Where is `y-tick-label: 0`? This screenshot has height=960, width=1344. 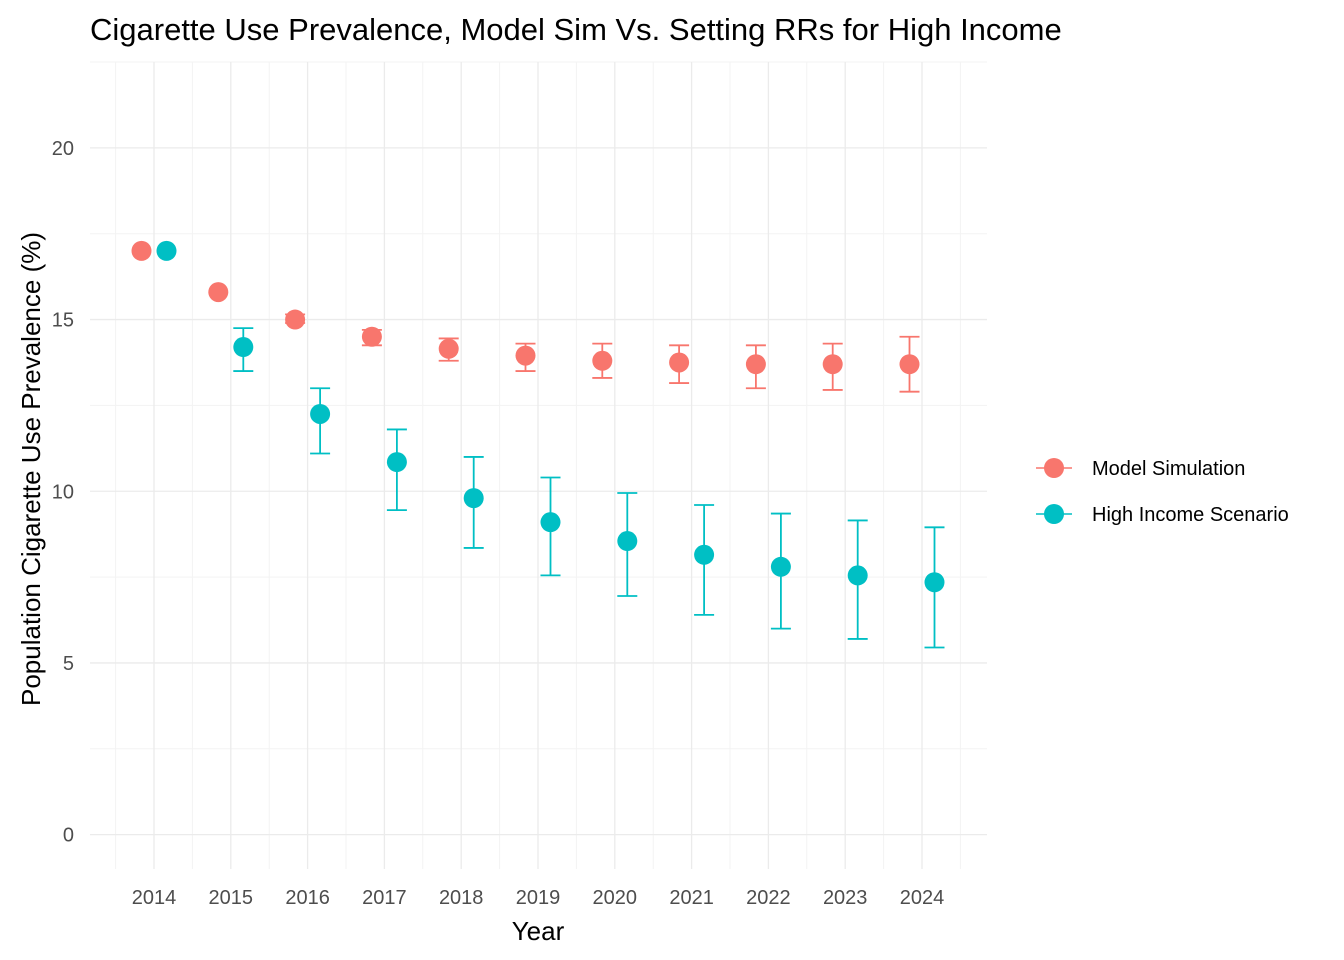
y-tick-label: 0 is located at coordinates (68, 836).